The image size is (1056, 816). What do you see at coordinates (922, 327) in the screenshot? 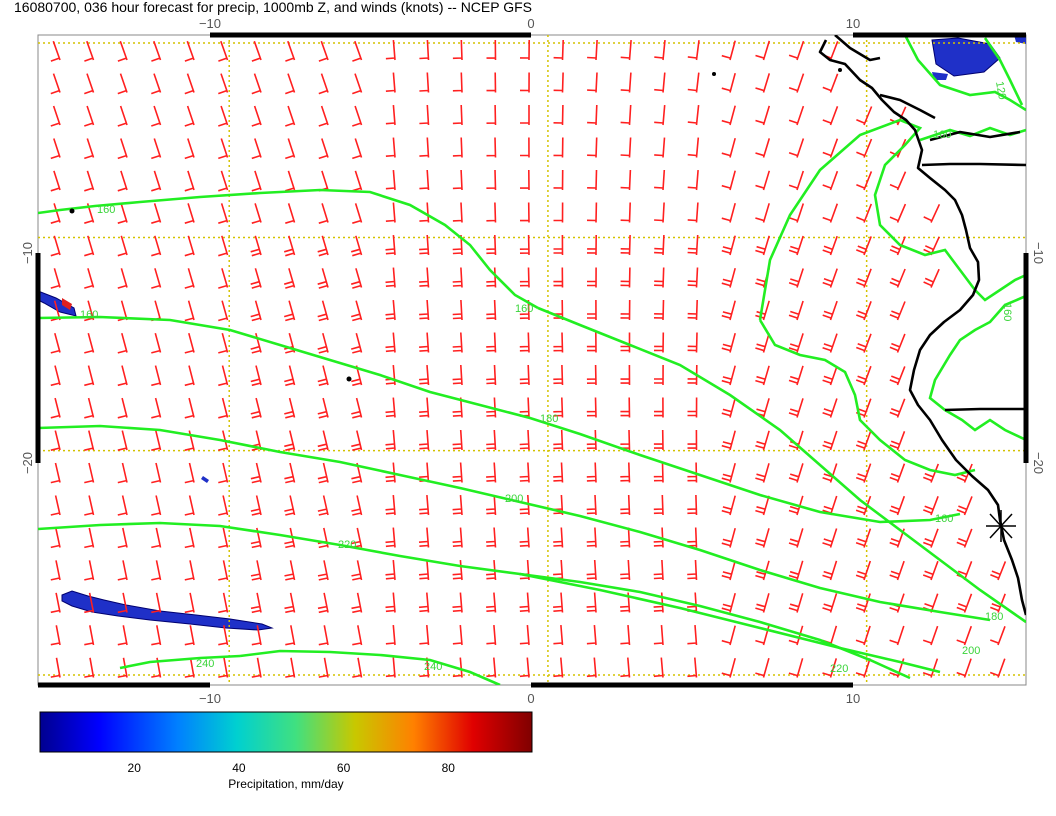
I see `coastline-africa` at bounding box center [922, 327].